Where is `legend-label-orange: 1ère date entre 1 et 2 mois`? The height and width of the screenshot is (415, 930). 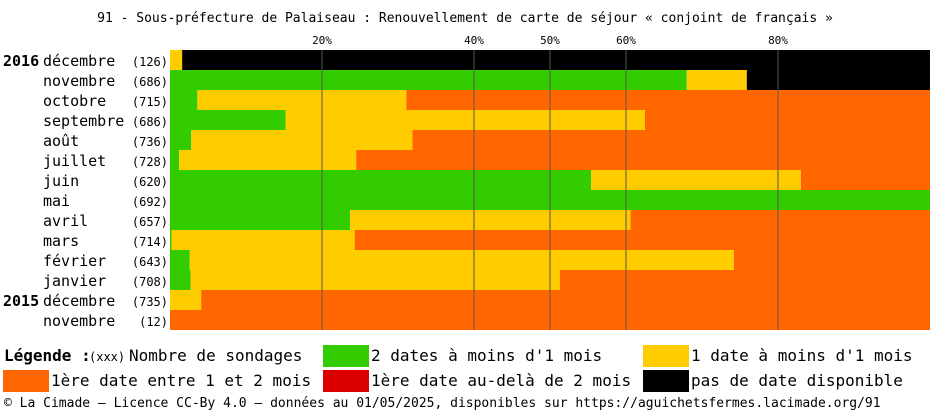
legend-label-orange: 1ère date entre 1 et 2 mois is located at coordinates (181, 380).